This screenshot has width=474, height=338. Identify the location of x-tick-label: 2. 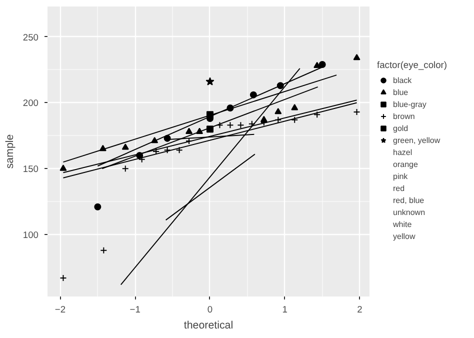
(359, 309).